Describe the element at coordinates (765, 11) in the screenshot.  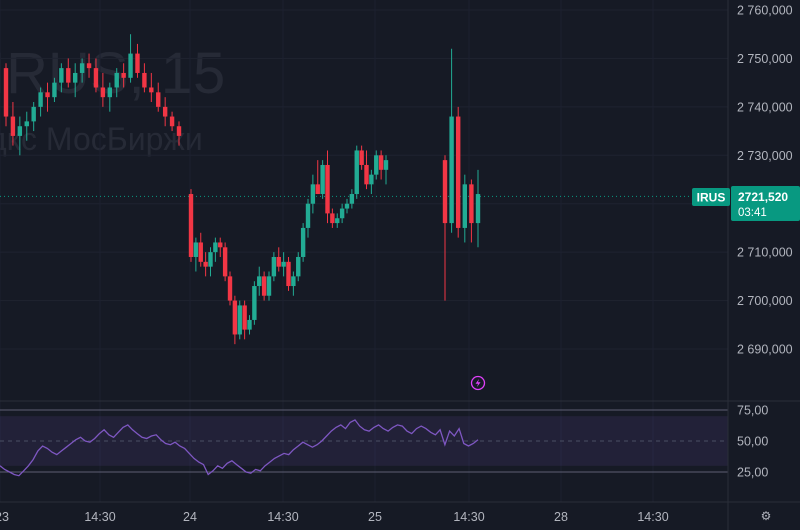
I see `price-tick-label: 2 760,000` at that location.